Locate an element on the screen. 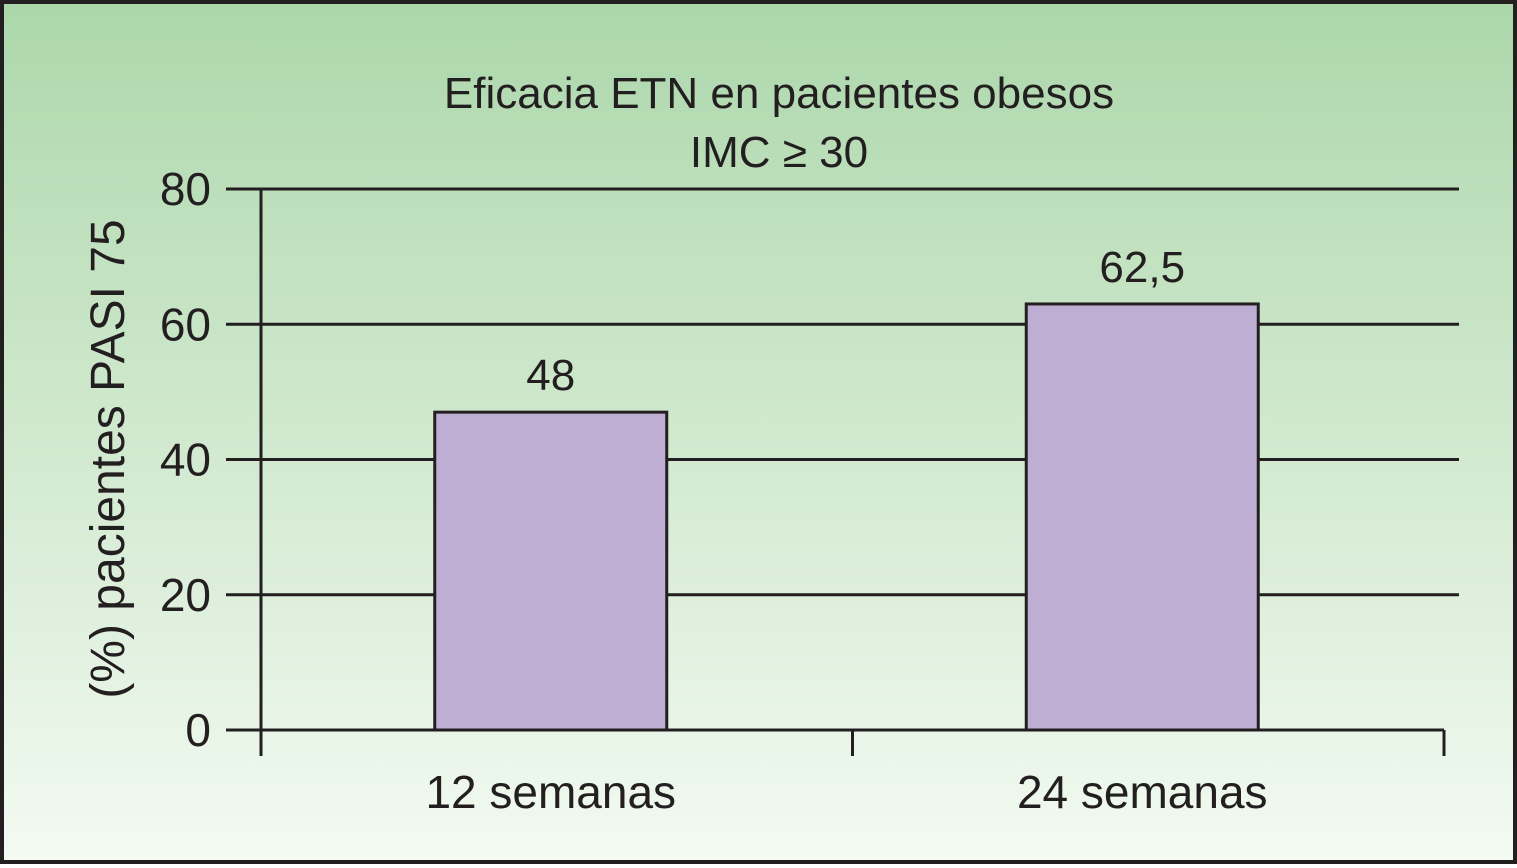 This screenshot has height=868, width=1517. y-tick-label: 80 is located at coordinates (185, 189).